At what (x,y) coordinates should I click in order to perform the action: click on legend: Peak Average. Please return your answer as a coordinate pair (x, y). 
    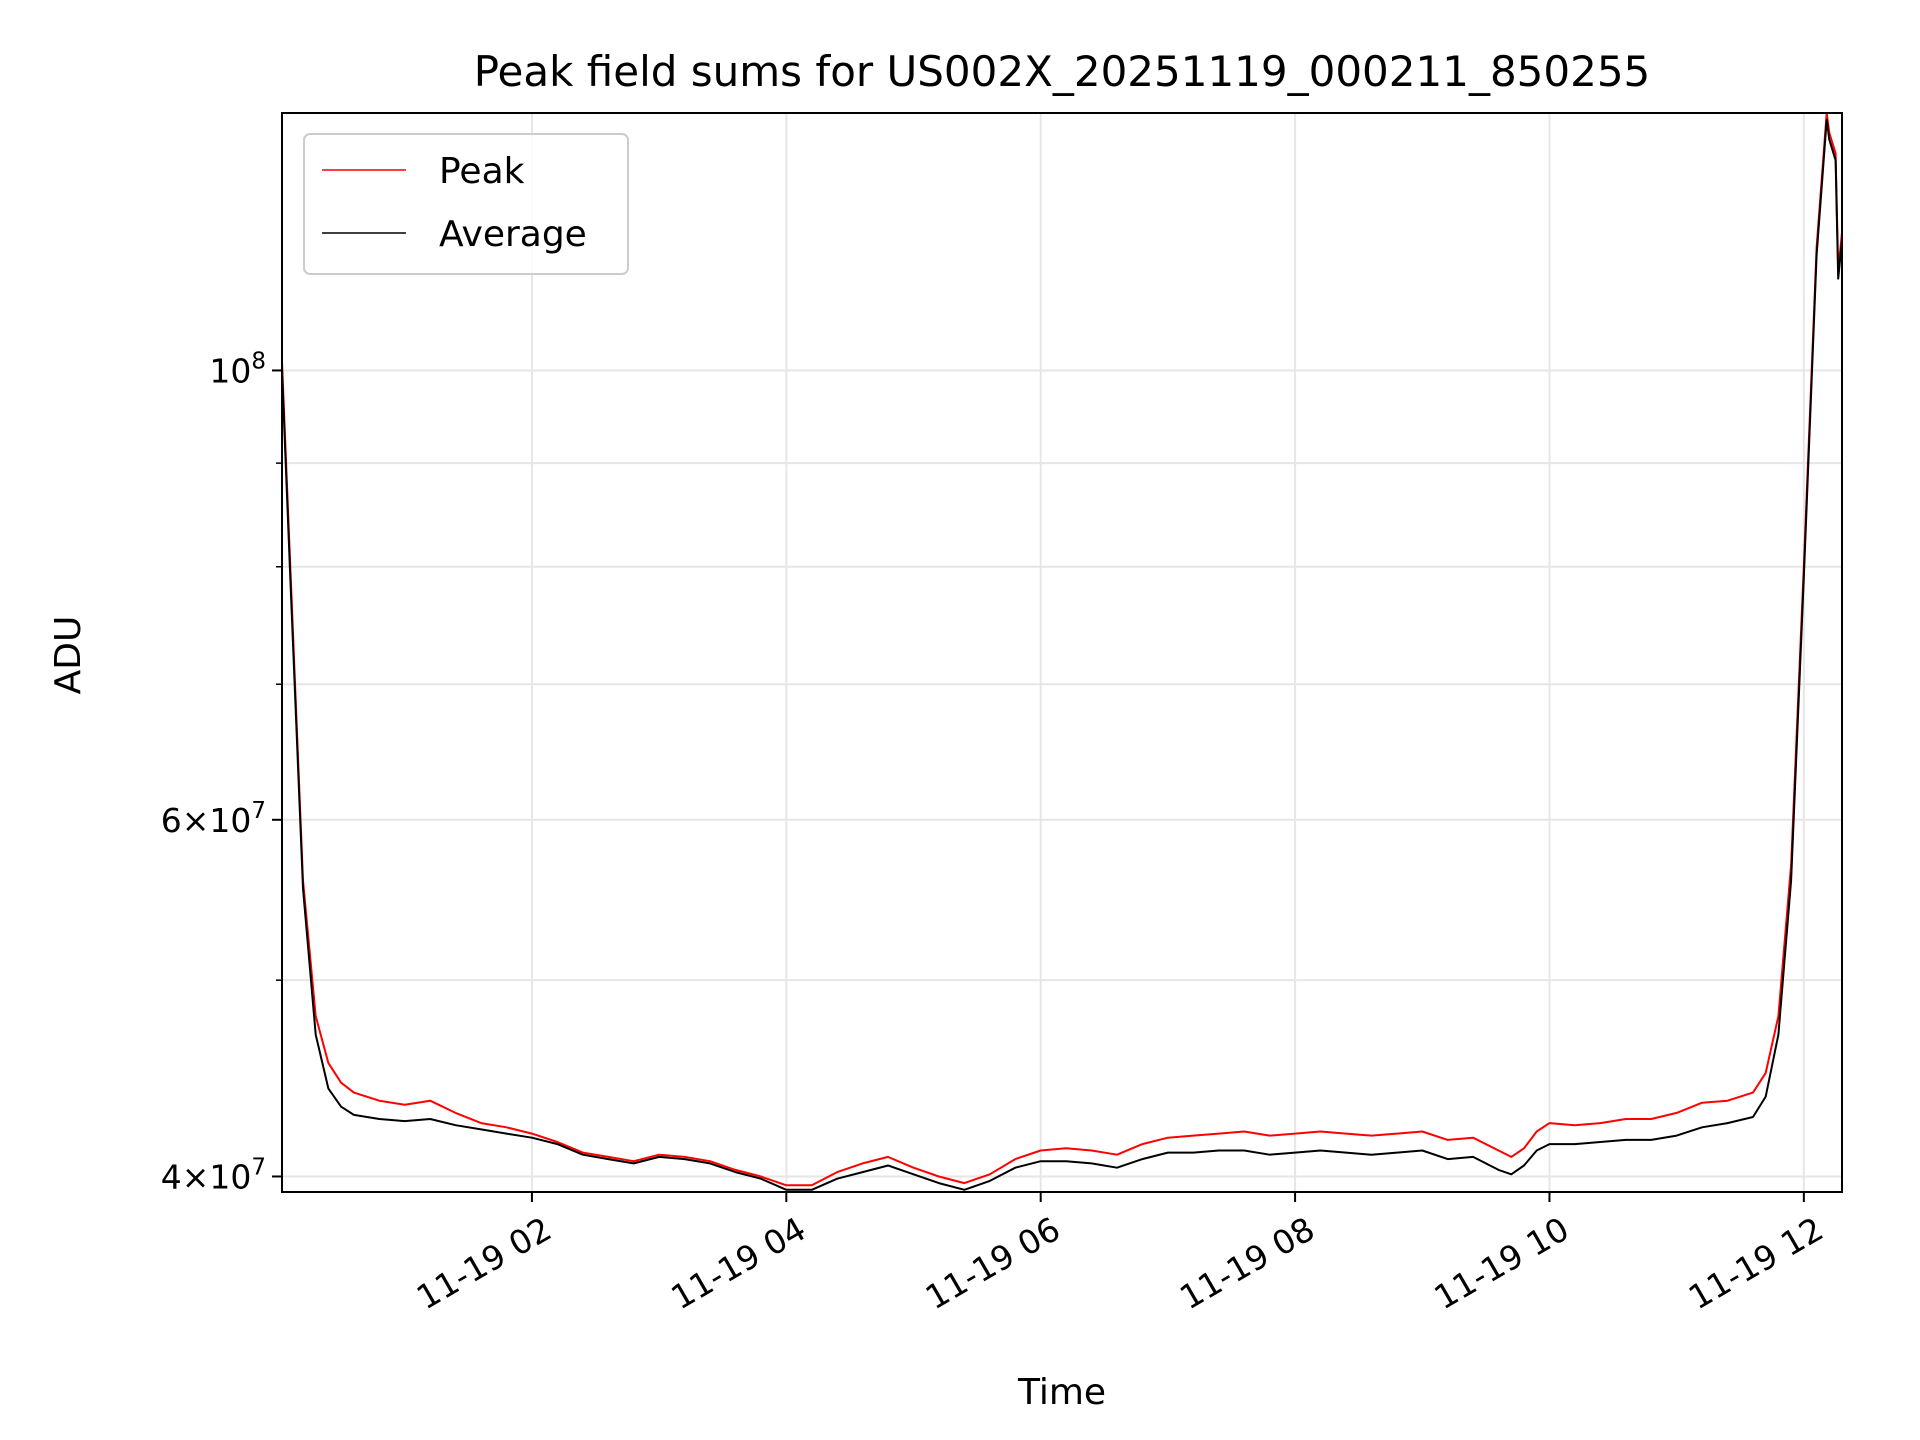
    Looking at the image, I should click on (466, 204).